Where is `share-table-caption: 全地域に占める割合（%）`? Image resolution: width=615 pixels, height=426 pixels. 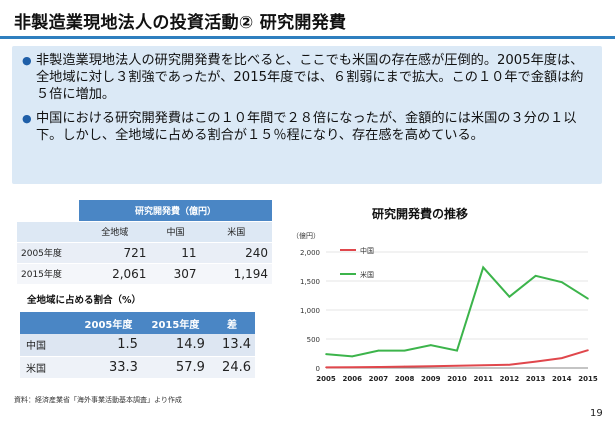
share-table-caption: 全地域に占める割合（%） is located at coordinates (84, 300).